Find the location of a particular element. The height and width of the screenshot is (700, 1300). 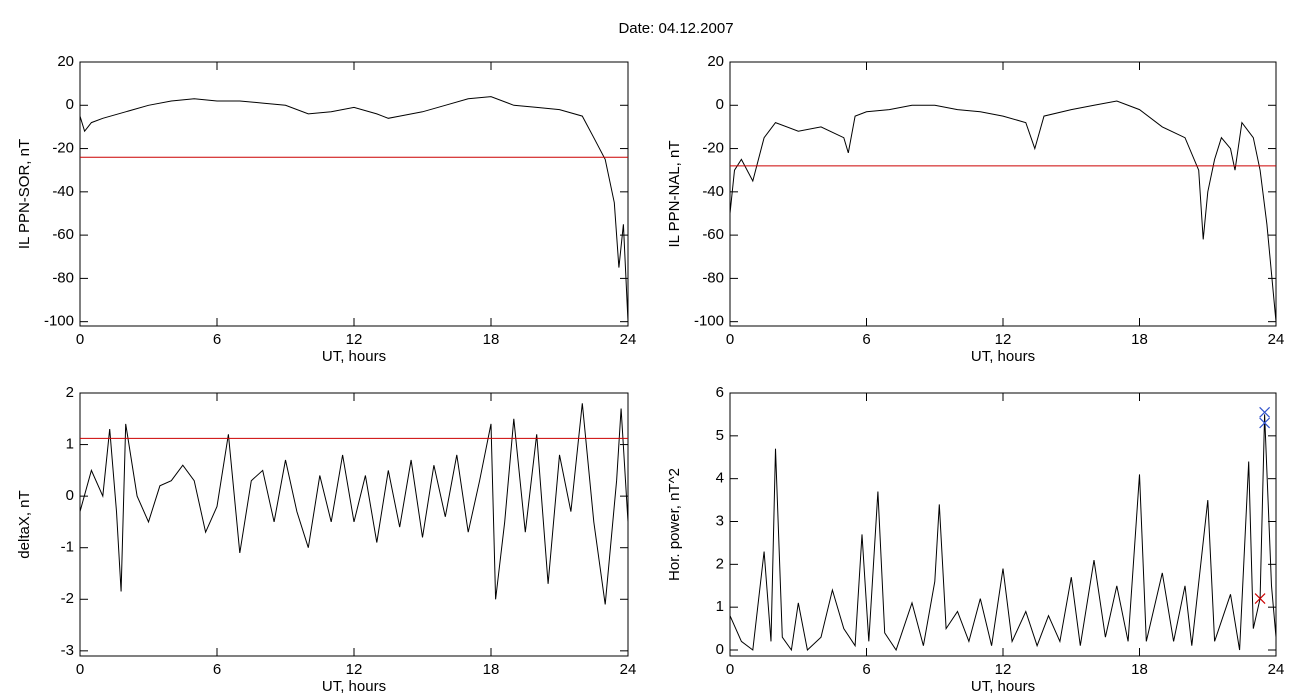

y-axis-label: IL PPN-SOR, nT is located at coordinates (24, 194).